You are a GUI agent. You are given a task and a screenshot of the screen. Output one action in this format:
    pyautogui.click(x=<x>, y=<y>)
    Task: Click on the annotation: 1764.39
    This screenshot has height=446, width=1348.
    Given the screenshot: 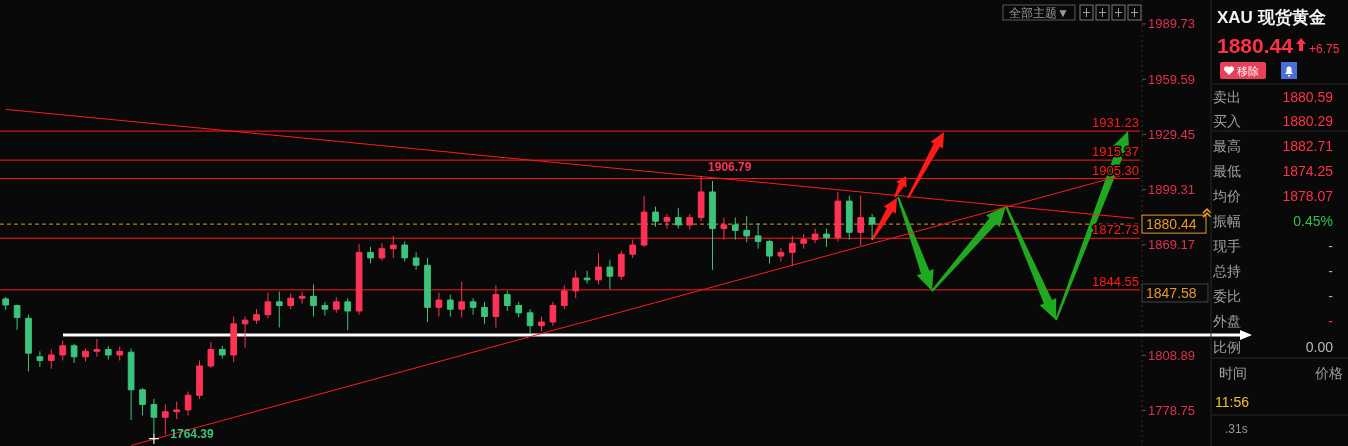 What is the action you would take?
    pyautogui.click(x=192, y=433)
    